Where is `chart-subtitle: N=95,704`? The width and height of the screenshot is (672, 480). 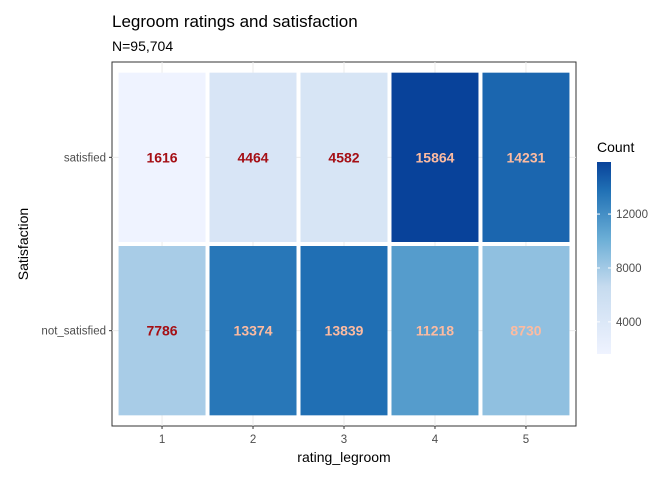
chart-subtitle: N=95,704 is located at coordinates (143, 46).